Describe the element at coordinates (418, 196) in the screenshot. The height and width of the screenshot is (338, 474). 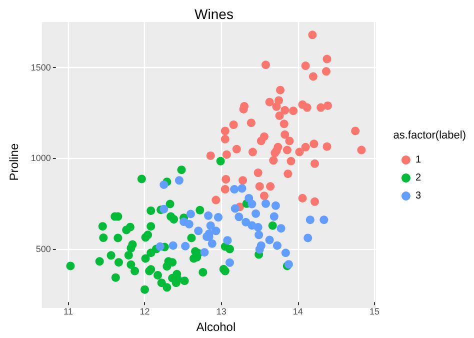
I see `legend-label: 3` at that location.